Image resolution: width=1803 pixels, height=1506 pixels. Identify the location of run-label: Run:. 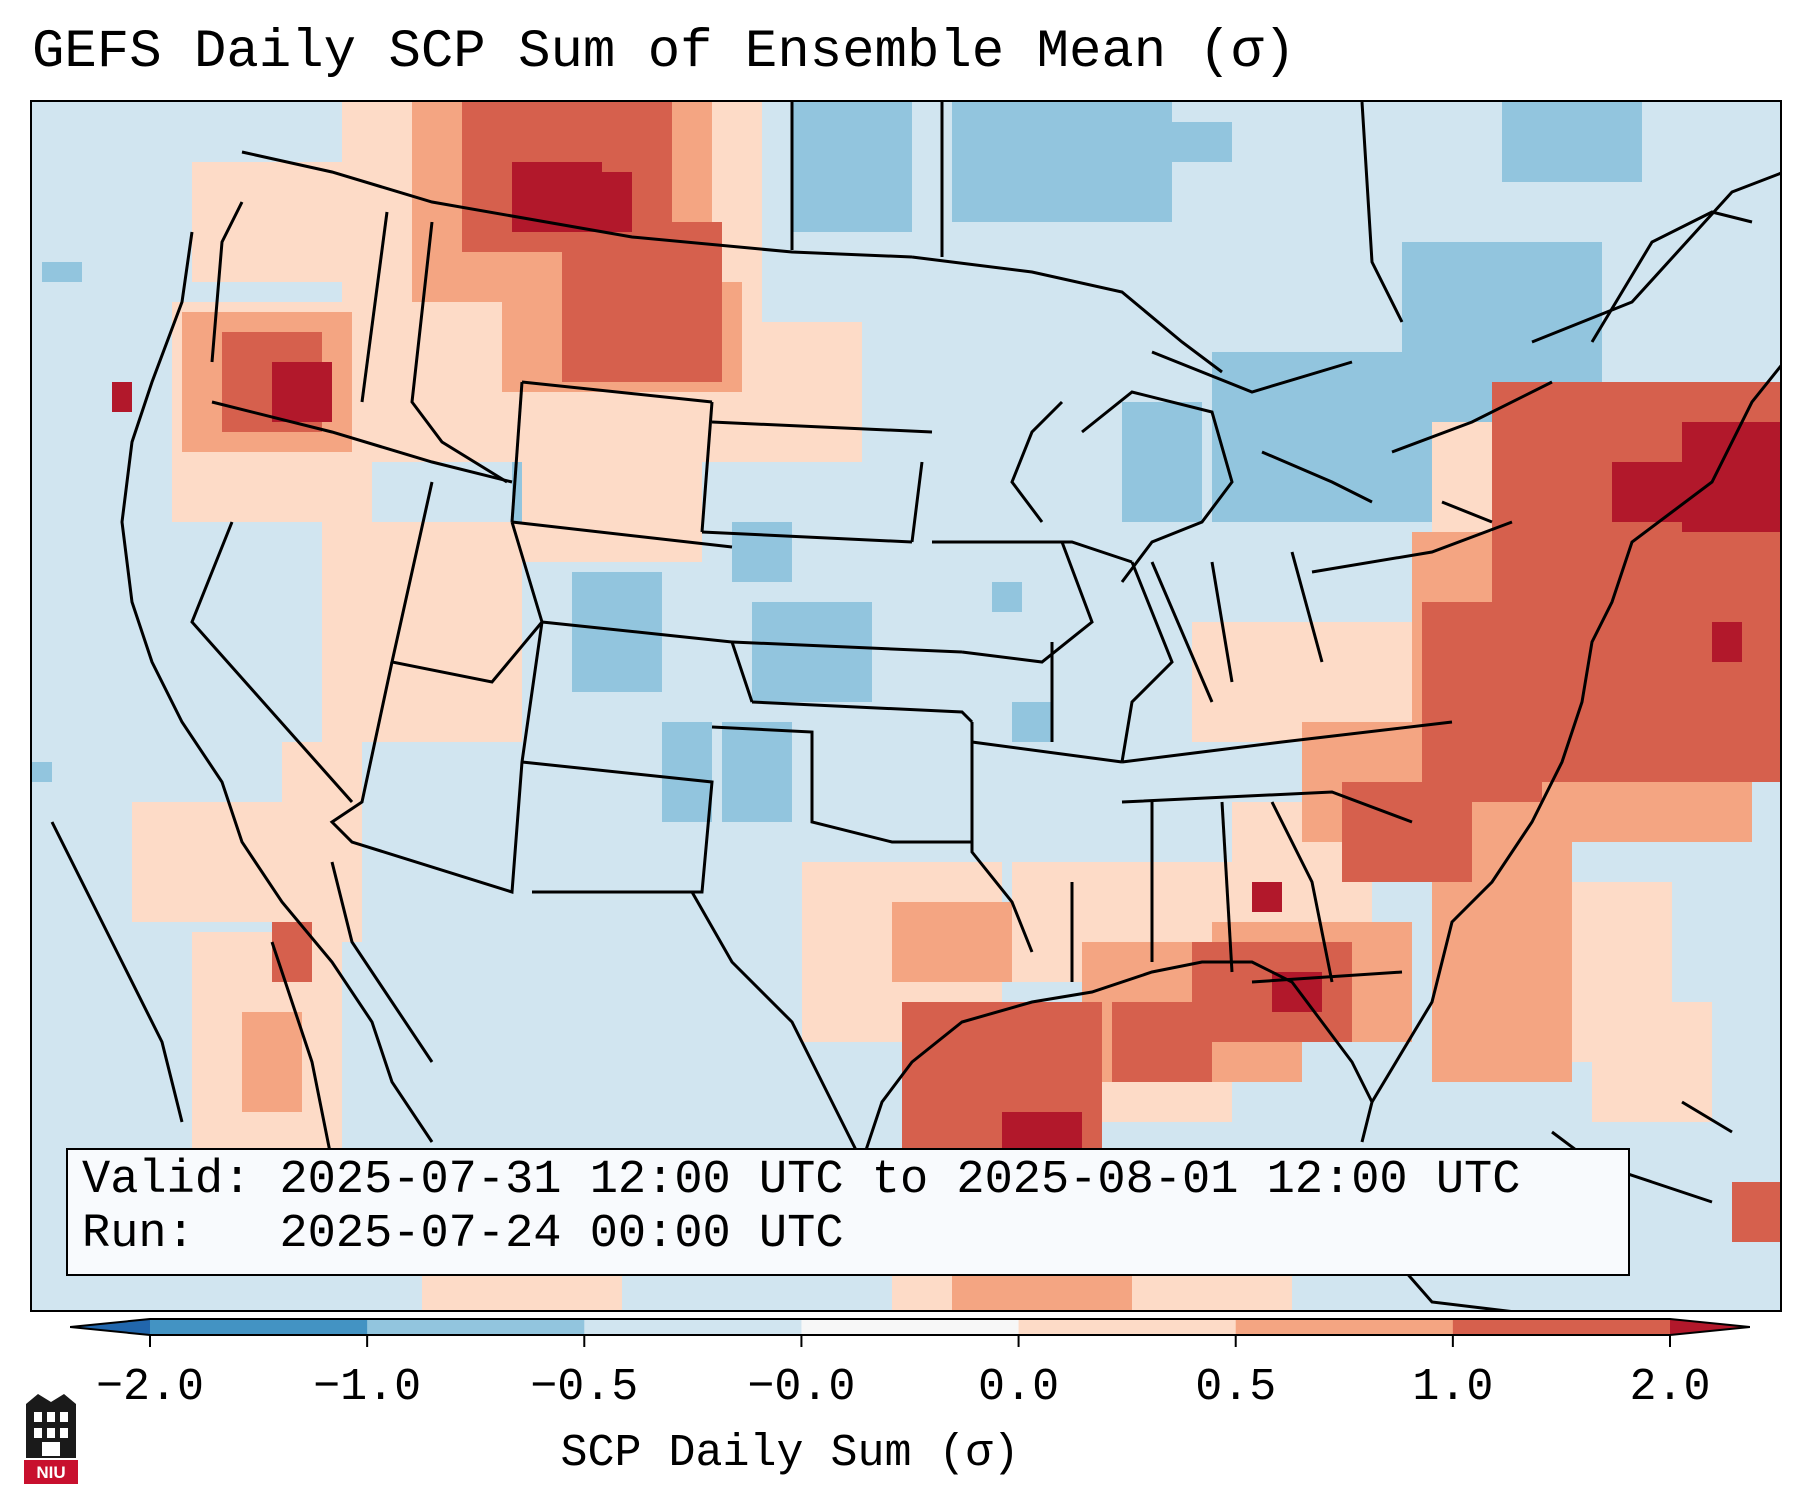
(138, 1234).